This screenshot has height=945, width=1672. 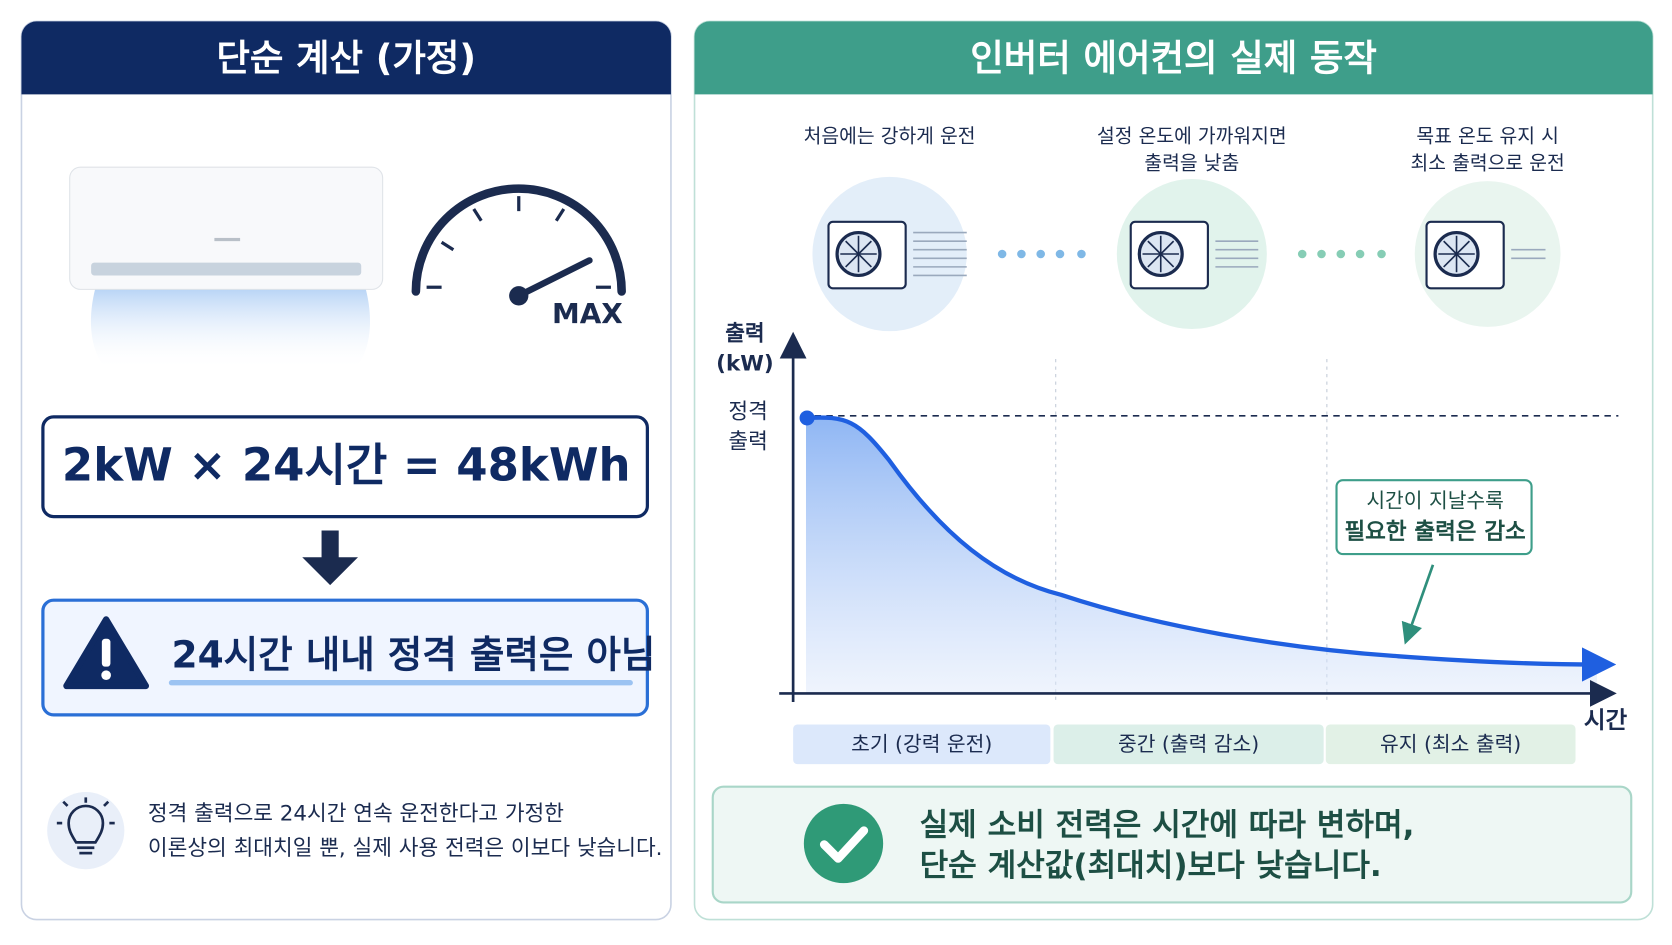 What do you see at coordinates (744, 333) in the screenshot?
I see `y-axis-label: 출력` at bounding box center [744, 333].